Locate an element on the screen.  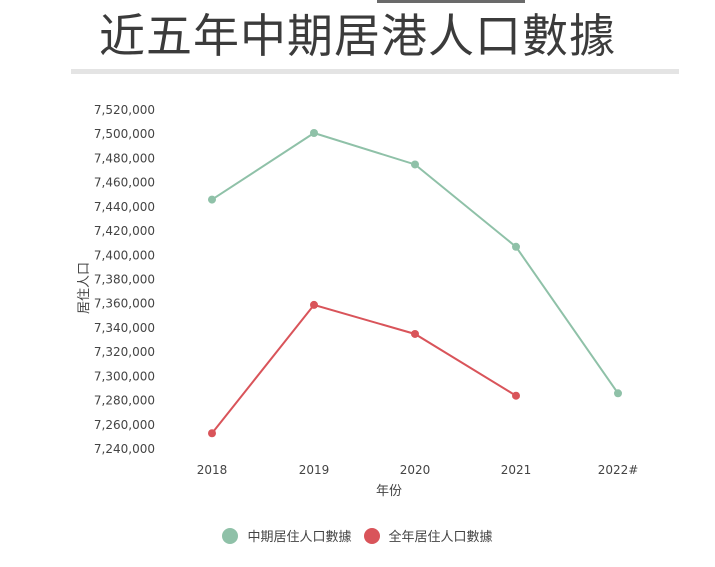
x-tick-label: 2018 is located at coordinates (212, 470).